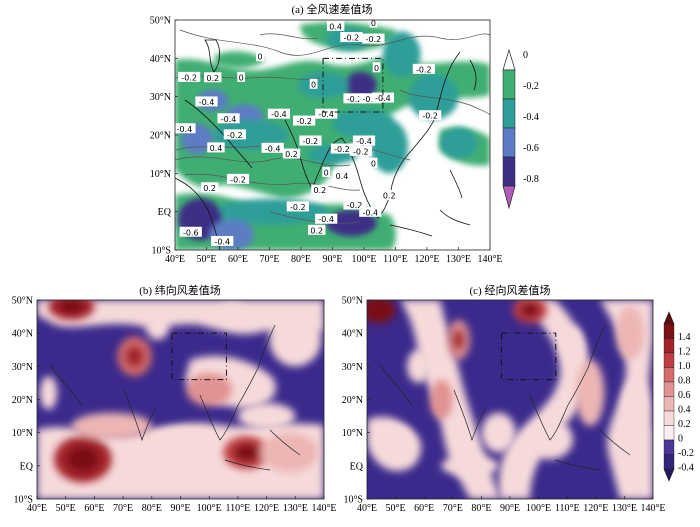 The width and height of the screenshot is (700, 527). I want to click on y-tick-label: EQ, so click(165, 212).